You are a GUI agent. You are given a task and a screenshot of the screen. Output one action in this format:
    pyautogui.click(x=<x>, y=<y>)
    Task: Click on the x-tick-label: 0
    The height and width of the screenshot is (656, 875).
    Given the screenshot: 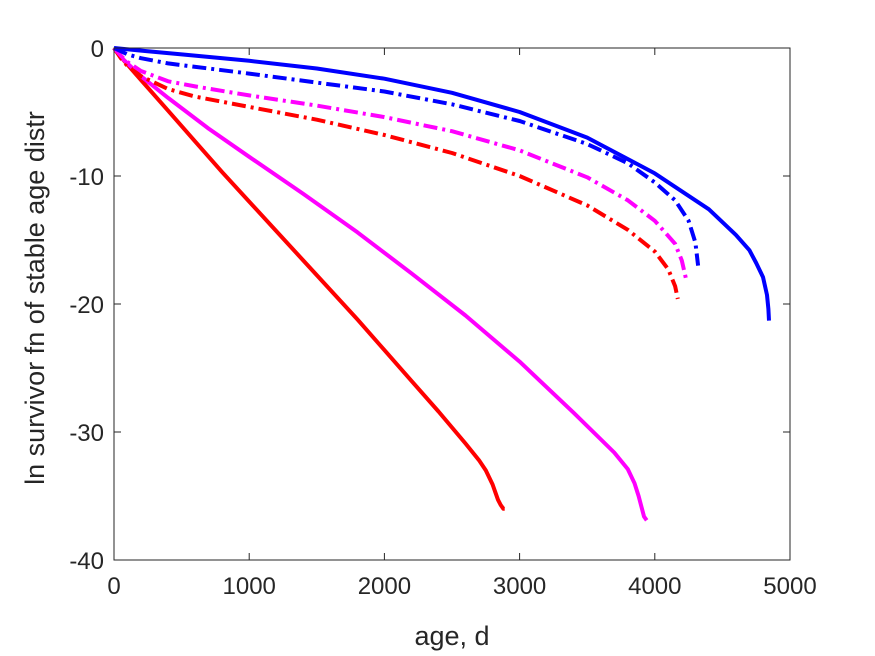 What is the action you would take?
    pyautogui.click(x=113, y=586)
    